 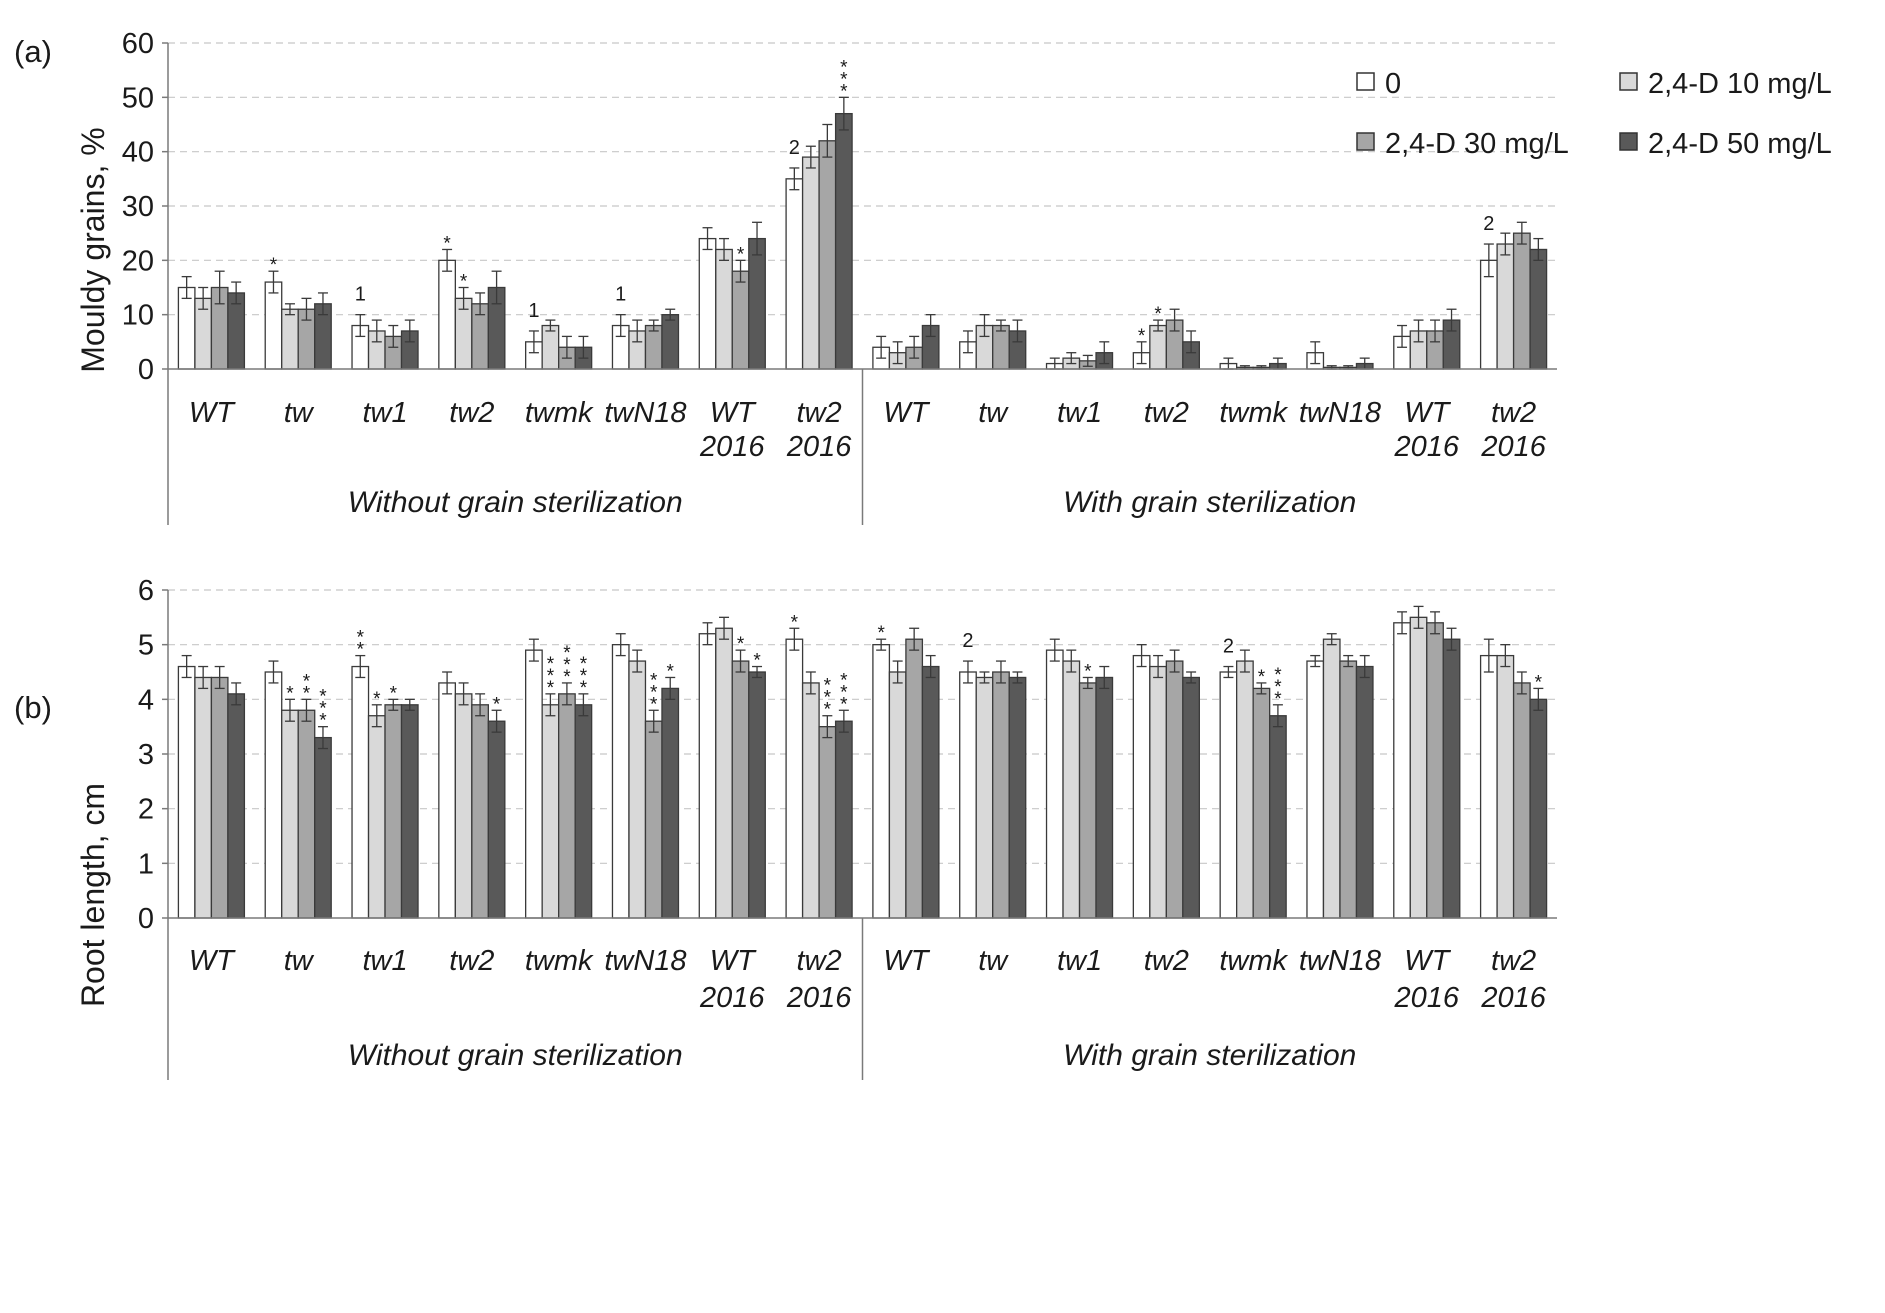 I want to click on panel-b-label: (b), so click(x=33, y=707).